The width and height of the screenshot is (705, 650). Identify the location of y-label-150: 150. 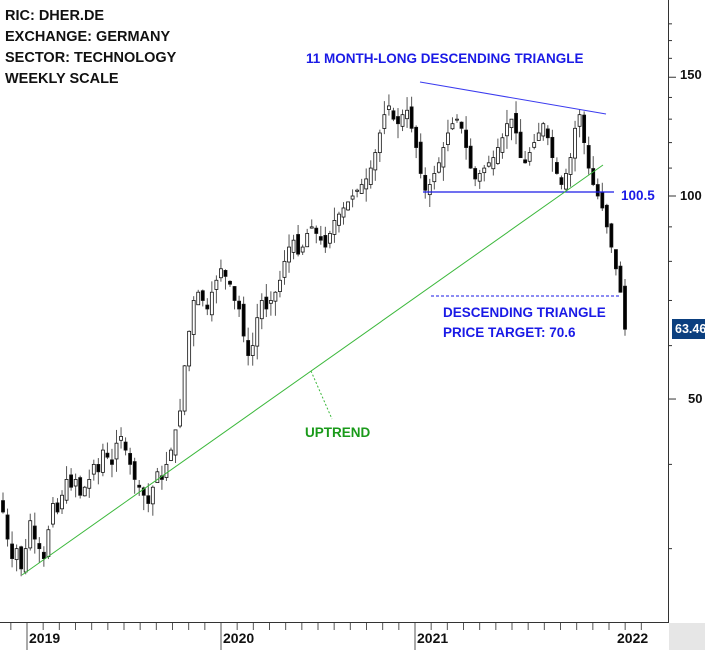
(691, 74).